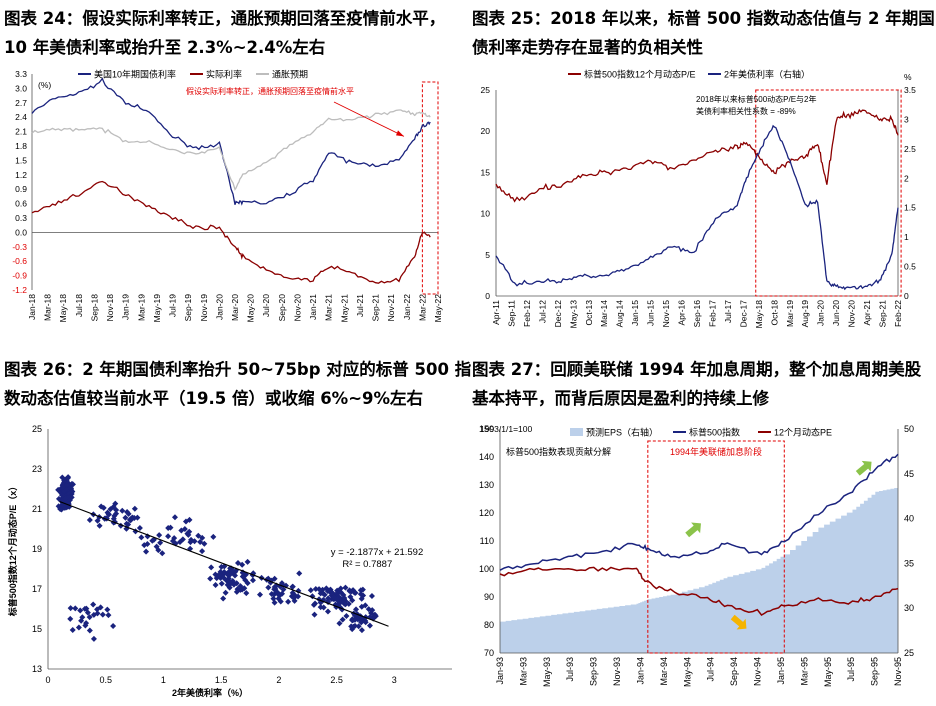  Describe the element at coordinates (313, 307) in the screenshot. I see `x-tick-label: Jan-21` at that location.